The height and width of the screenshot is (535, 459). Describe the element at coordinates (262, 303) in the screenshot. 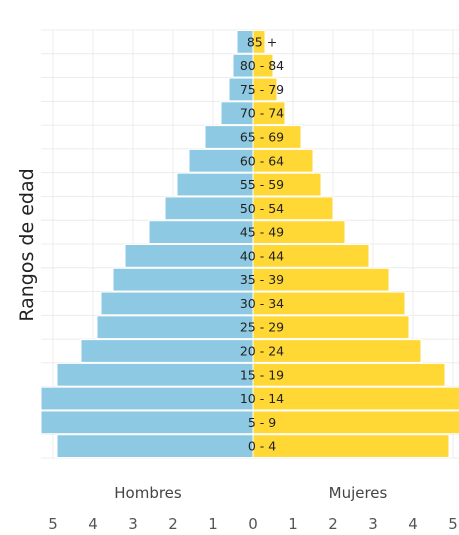

I see `age-label-6: 30 - 34` at that location.